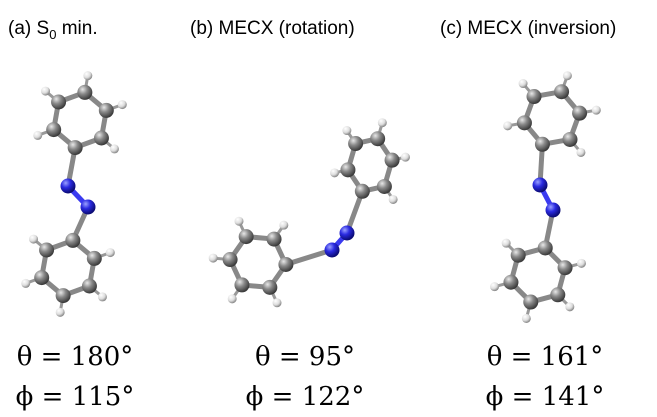 The image size is (657, 417). What do you see at coordinates (528, 28) in the screenshot?
I see `panel-title: (c) MECX (inversion)` at bounding box center [528, 28].